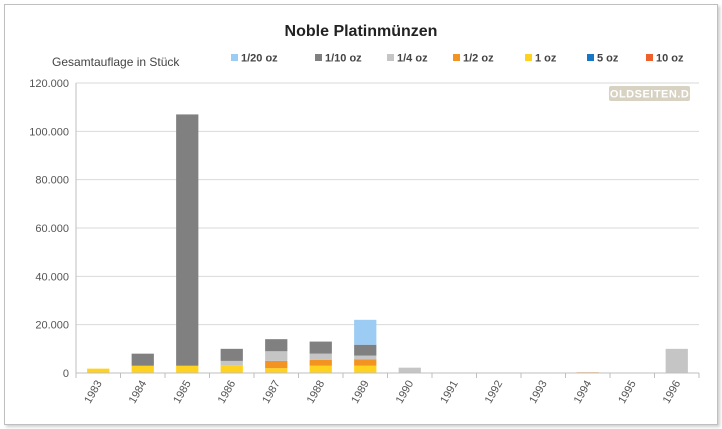 Image resolution: width=722 pixels, height=429 pixels. Describe the element at coordinates (494, 392) in the screenshot. I see `x-tick-label: 1992` at that location.